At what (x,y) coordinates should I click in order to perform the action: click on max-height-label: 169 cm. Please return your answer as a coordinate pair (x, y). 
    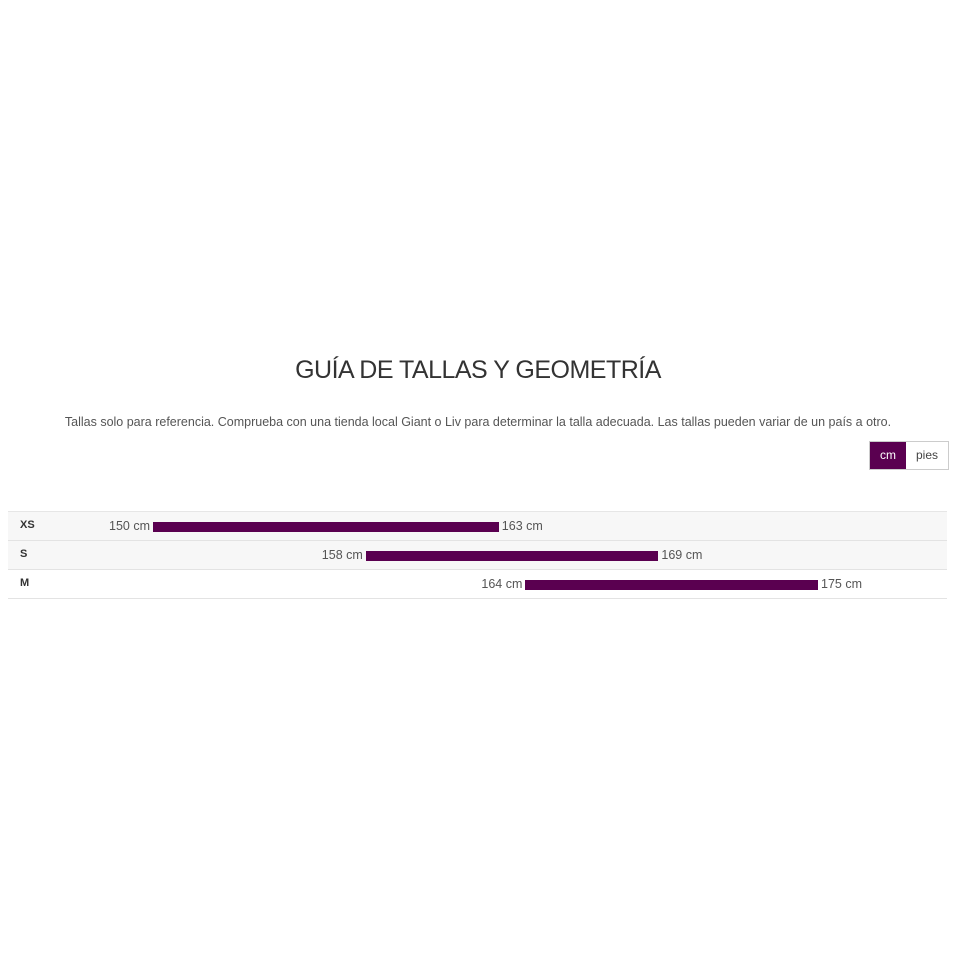
    Looking at the image, I should click on (682, 555).